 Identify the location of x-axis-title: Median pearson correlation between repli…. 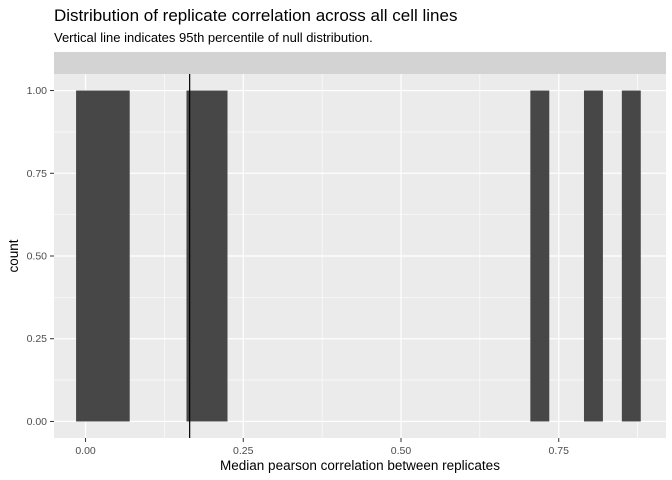
(360, 465).